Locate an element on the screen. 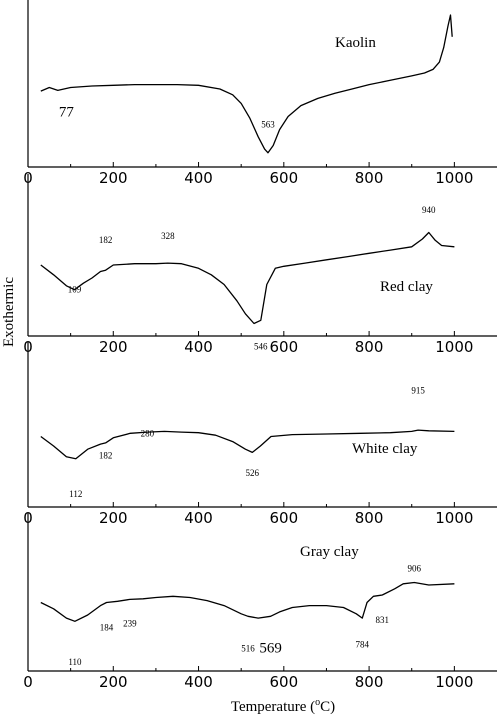 This screenshot has height=716, width=497. x-tick-label: 0 is located at coordinates (28, 682).